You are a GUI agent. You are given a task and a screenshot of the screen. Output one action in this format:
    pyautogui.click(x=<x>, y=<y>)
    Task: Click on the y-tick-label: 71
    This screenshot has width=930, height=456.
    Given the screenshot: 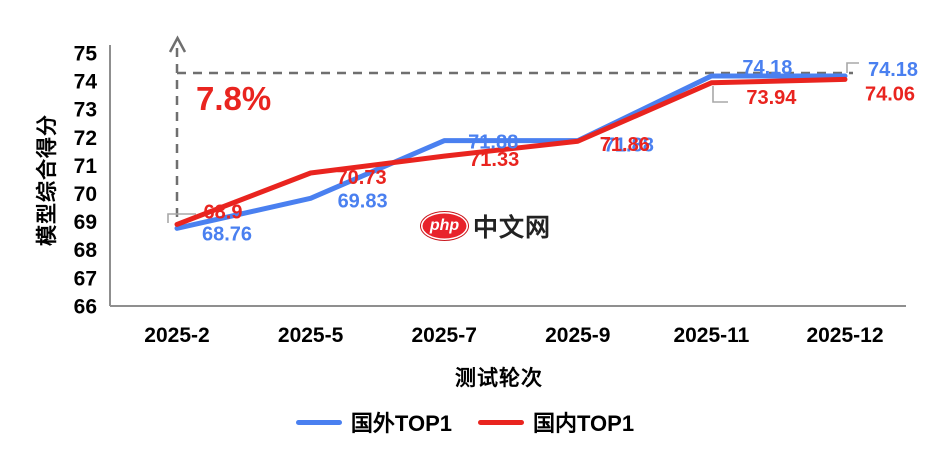 What is the action you would take?
    pyautogui.click(x=86, y=166)
    